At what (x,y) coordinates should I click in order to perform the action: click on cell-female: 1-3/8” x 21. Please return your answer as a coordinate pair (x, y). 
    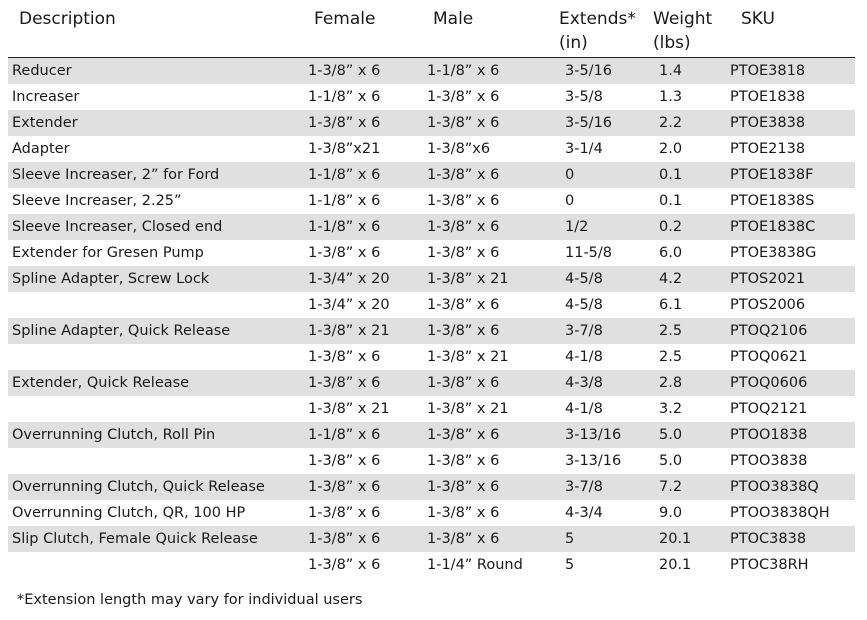
    Looking at the image, I should click on (349, 409).